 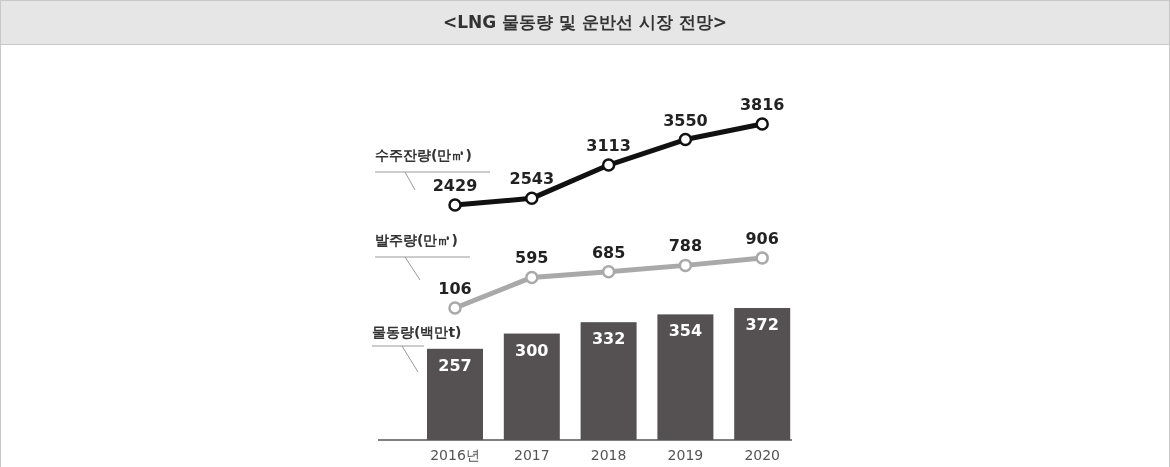 I want to click on data-label: 2543, so click(x=532, y=179).